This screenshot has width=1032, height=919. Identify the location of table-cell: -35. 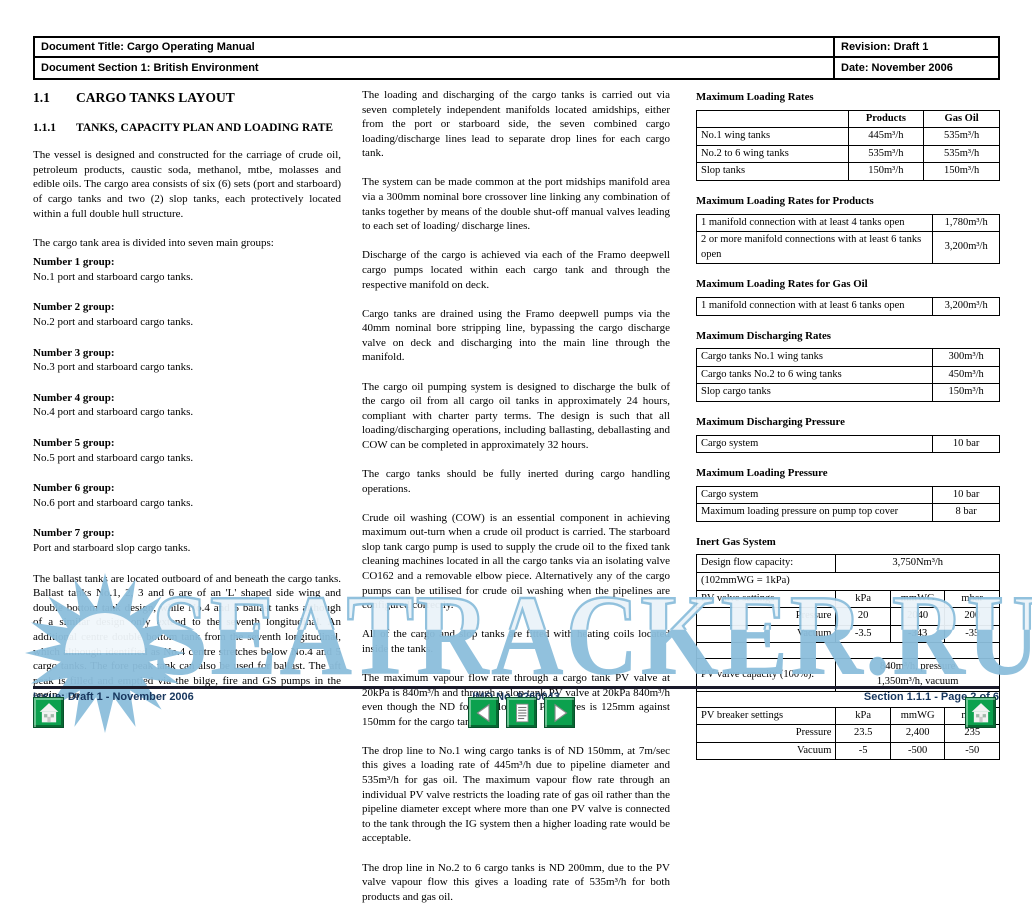
(972, 634).